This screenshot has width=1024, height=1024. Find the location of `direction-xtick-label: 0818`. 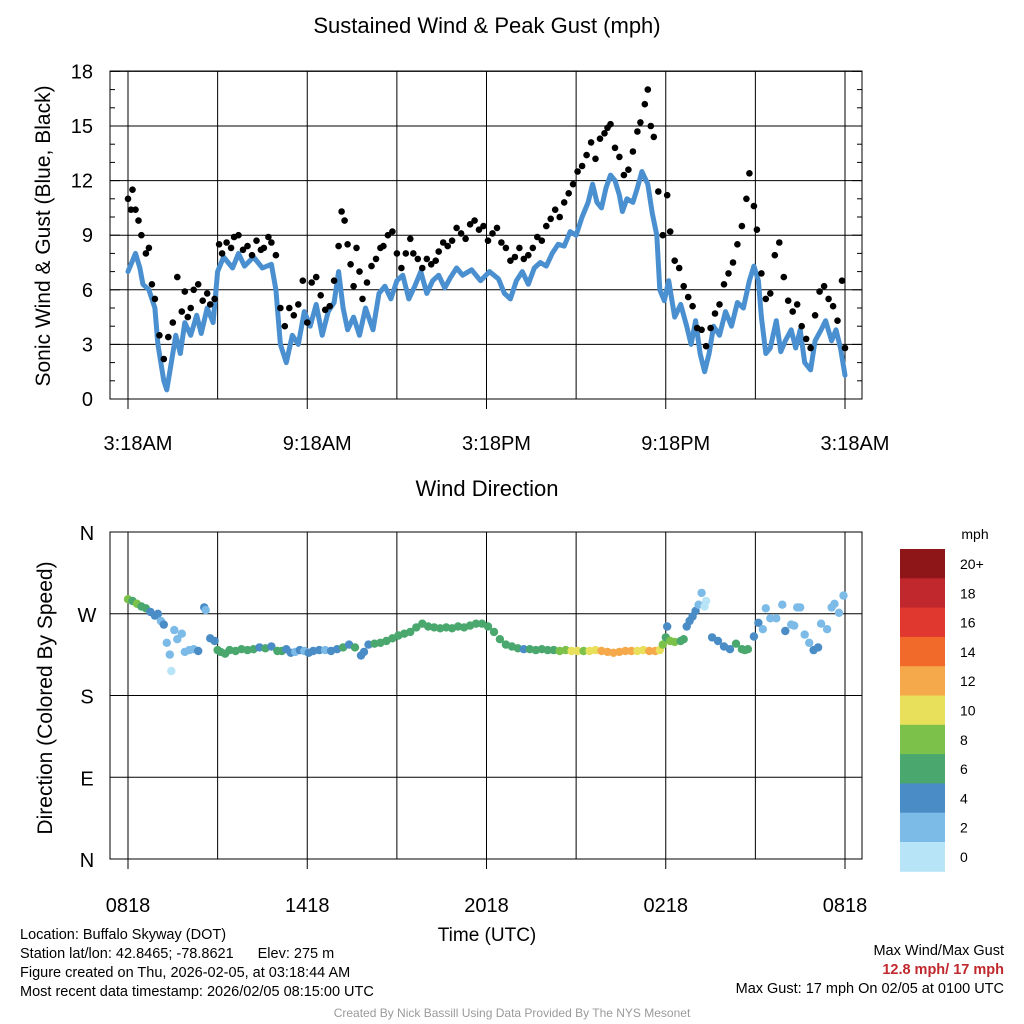

direction-xtick-label: 0818 is located at coordinates (845, 906).